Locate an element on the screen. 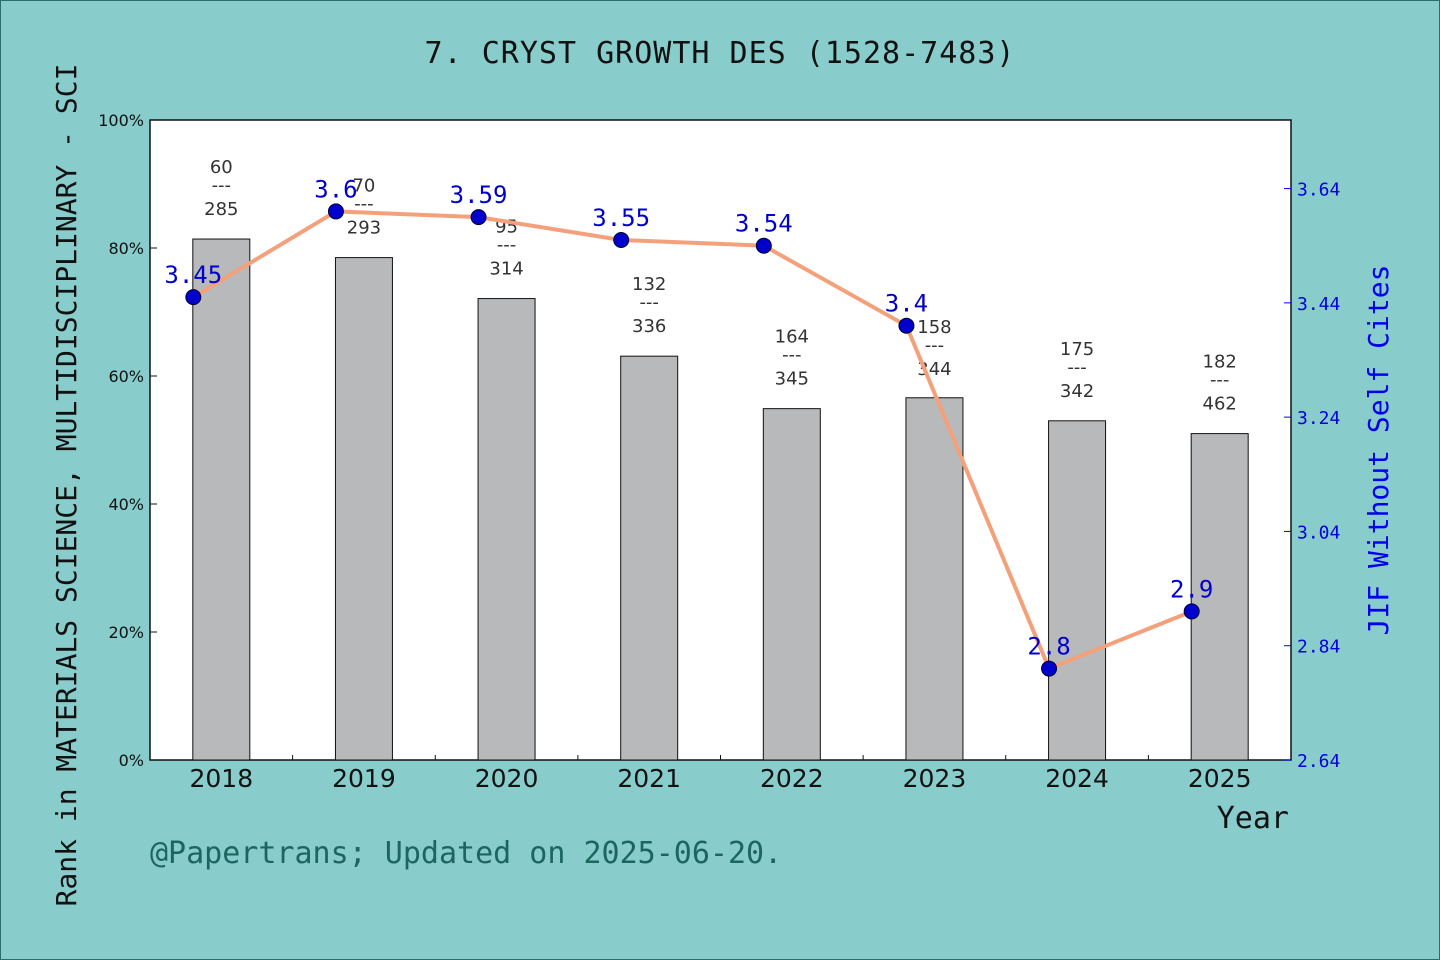 The image size is (1440, 960). x-tick-label: 2021 is located at coordinates (649, 778).